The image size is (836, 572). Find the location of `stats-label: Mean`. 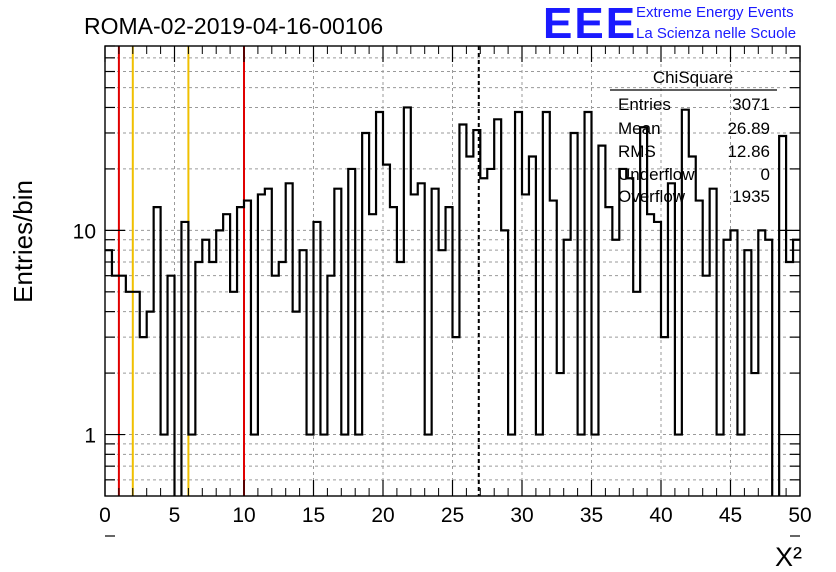

stats-label: Mean is located at coordinates (639, 128).